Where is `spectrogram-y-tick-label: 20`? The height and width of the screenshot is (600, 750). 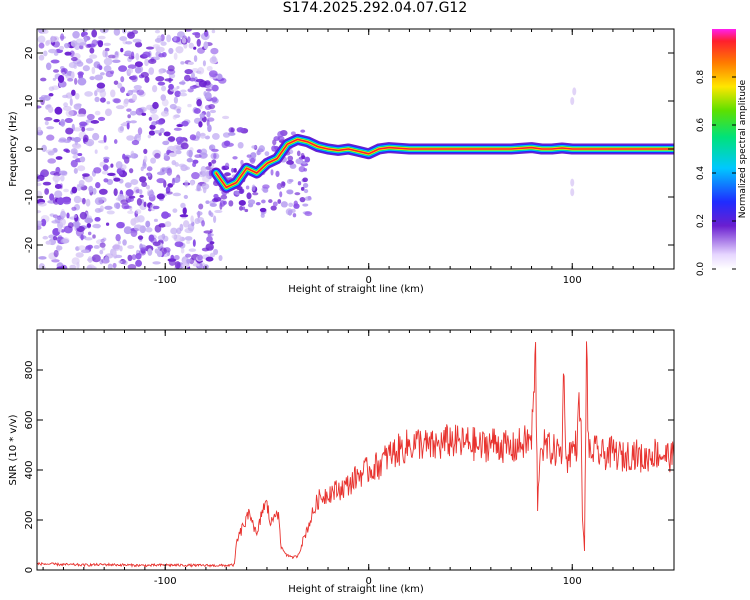 spectrogram-y-tick-label: 20 is located at coordinates (29, 53).